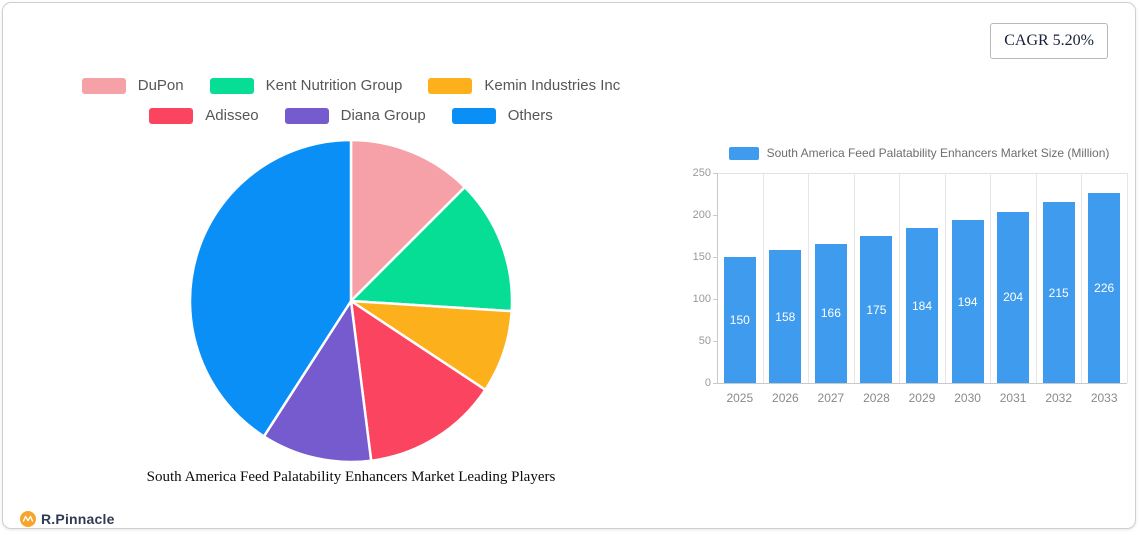 This screenshot has height=535, width=1140. What do you see at coordinates (922, 383) in the screenshot?
I see `x-axis-line` at bounding box center [922, 383].